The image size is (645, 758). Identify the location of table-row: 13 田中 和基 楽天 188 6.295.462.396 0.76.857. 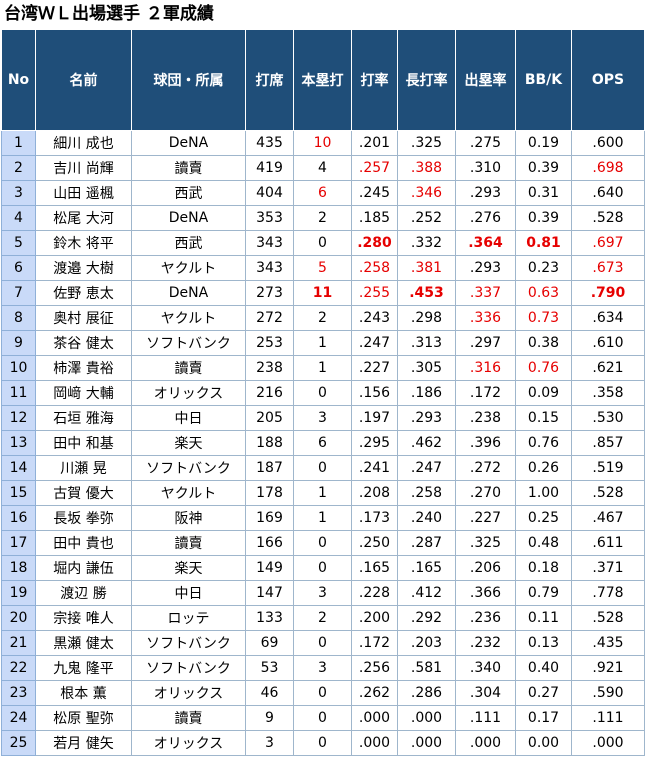
(323, 443).